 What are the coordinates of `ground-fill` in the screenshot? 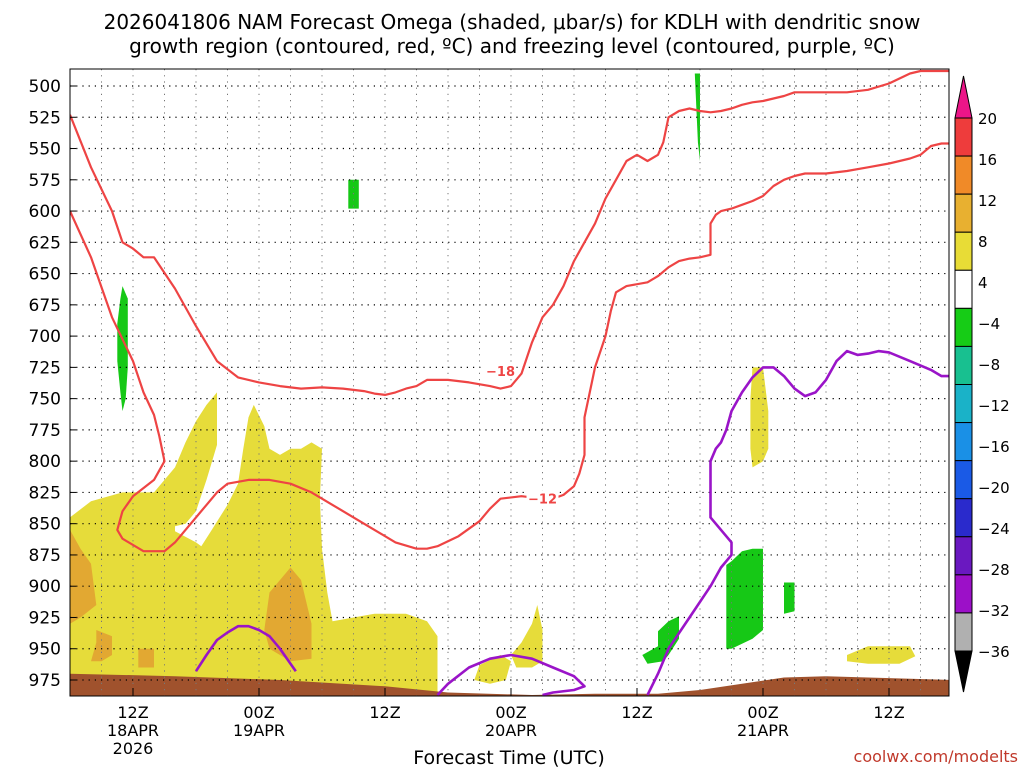 It's located at (509, 684).